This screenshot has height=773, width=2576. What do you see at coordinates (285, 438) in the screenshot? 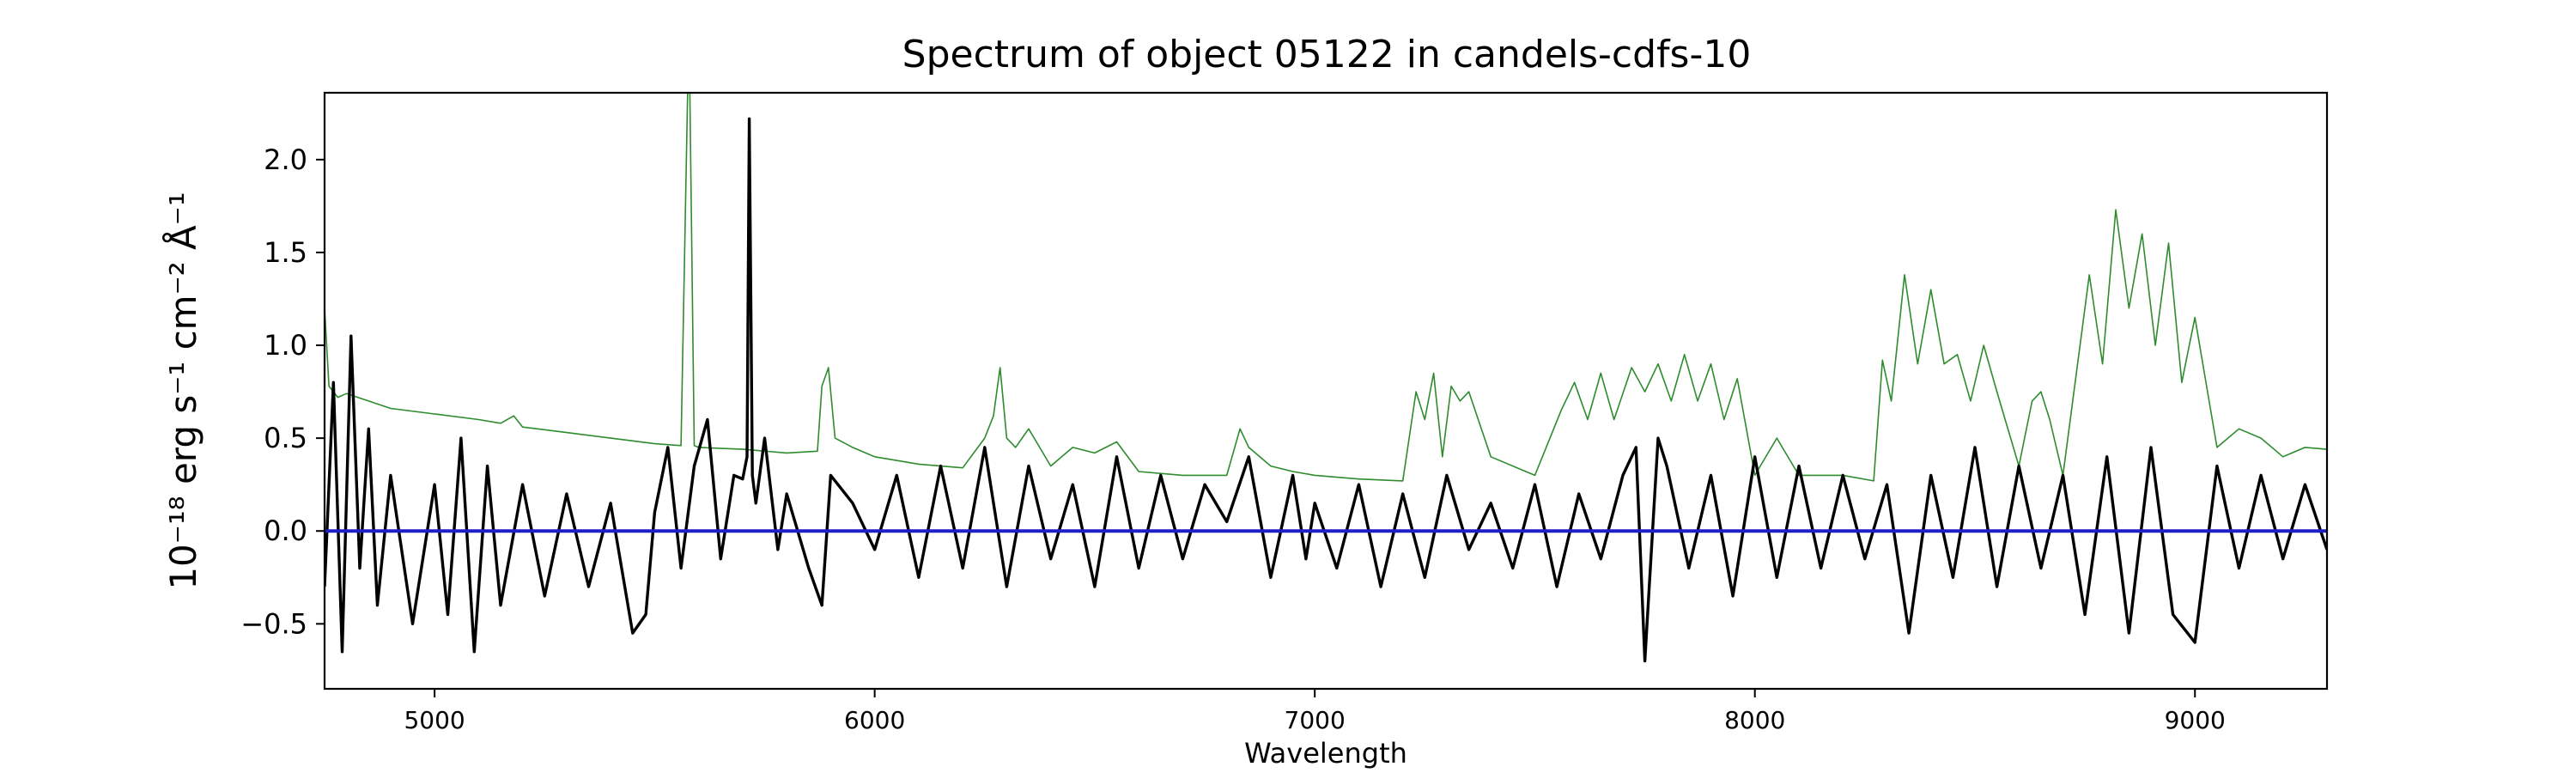
I see `y-tick-label: 0.5` at bounding box center [285, 438].